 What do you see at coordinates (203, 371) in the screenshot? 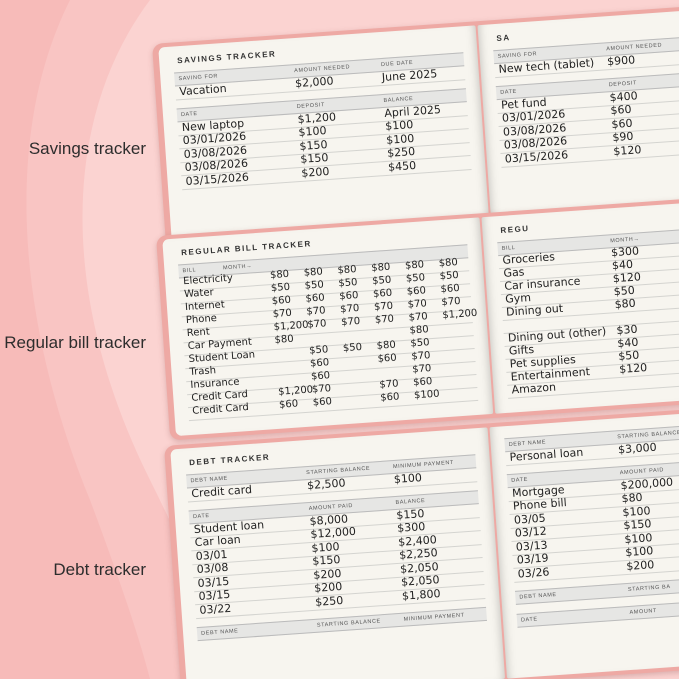
I see `handwritten-entry: Trash` at bounding box center [203, 371].